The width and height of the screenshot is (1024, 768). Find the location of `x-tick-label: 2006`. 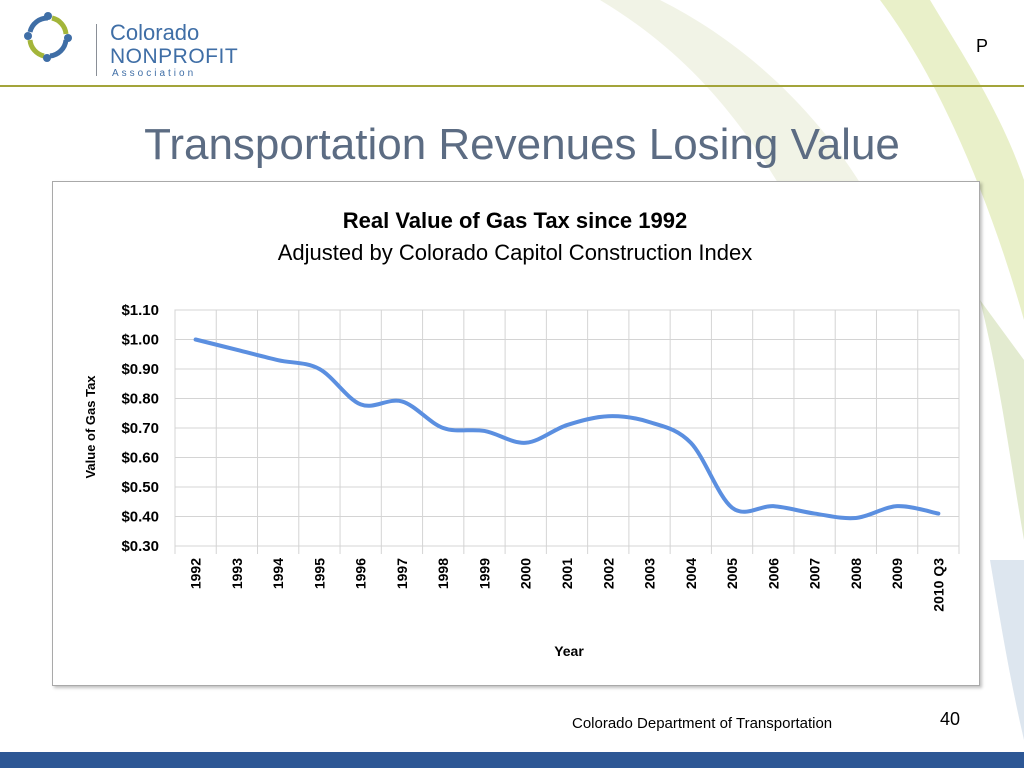

x-tick-label: 2006 is located at coordinates (773, 573).